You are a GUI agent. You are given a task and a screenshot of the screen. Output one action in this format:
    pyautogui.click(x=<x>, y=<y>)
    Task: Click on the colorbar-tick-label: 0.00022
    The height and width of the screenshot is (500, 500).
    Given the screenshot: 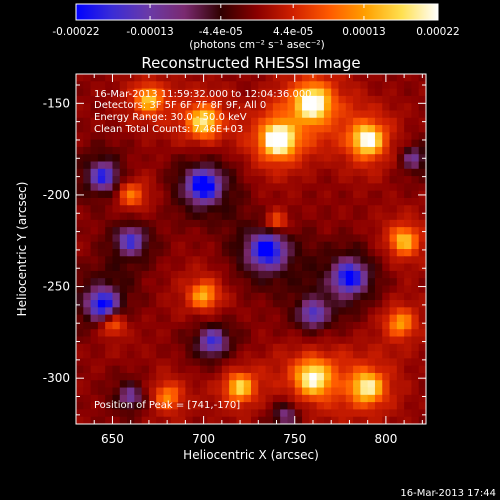 What is the action you would take?
    pyautogui.click(x=437, y=32)
    